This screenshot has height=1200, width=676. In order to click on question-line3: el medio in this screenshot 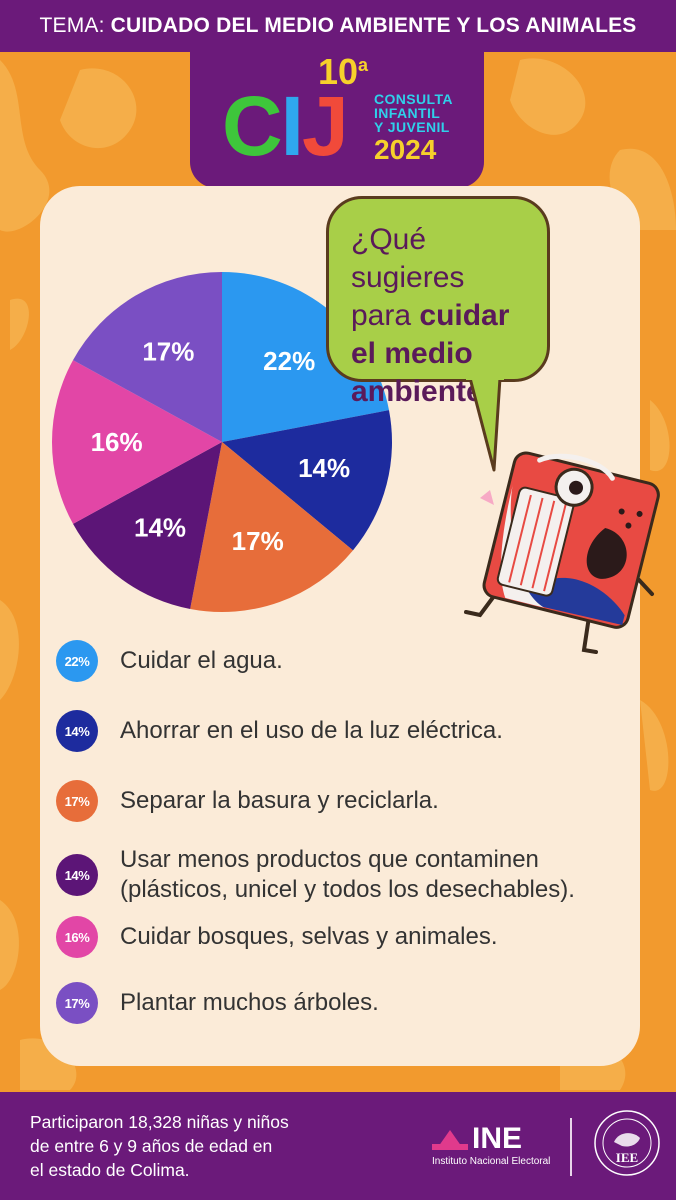, I will do `click(412, 353)`.